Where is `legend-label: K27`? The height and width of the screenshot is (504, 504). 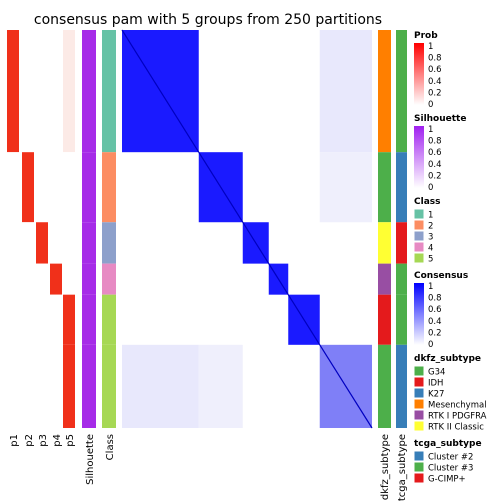
legend-label: K27 is located at coordinates (436, 395).